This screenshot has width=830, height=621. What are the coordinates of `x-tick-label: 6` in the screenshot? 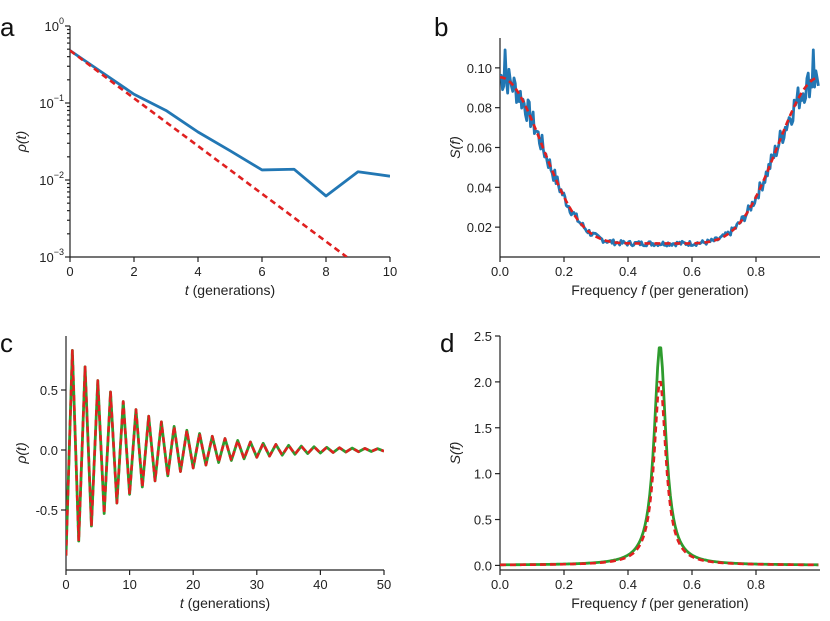 It's located at (261, 271).